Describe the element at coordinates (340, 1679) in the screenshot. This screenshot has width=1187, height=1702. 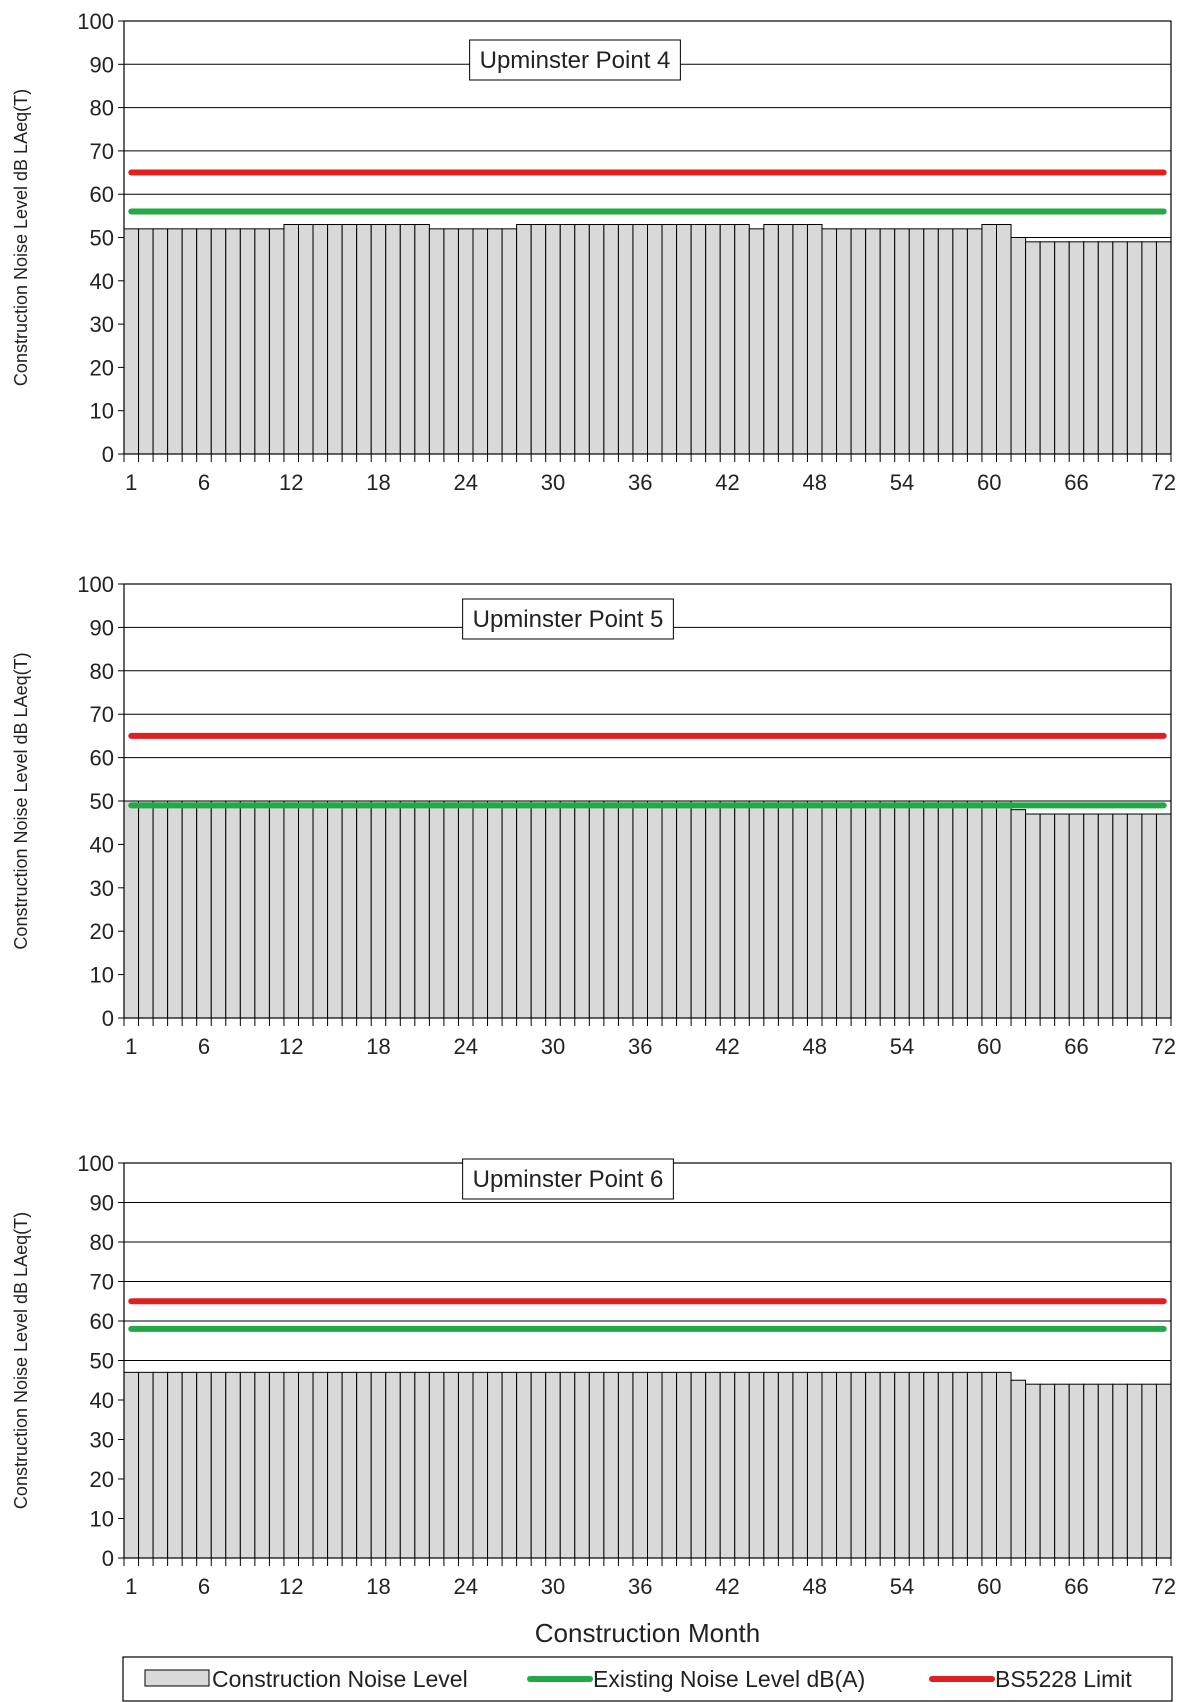
I see `legend-label: Construction Noise Level` at that location.